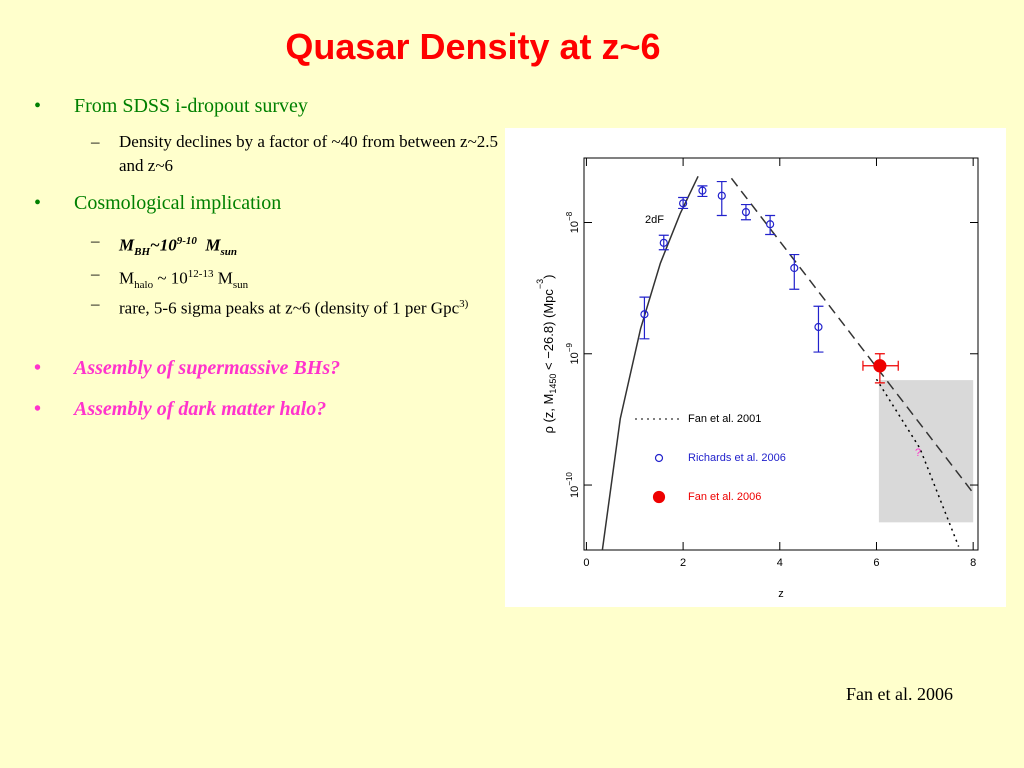 The image size is (1024, 768). I want to click on x-tick-label: 0, so click(586, 563).